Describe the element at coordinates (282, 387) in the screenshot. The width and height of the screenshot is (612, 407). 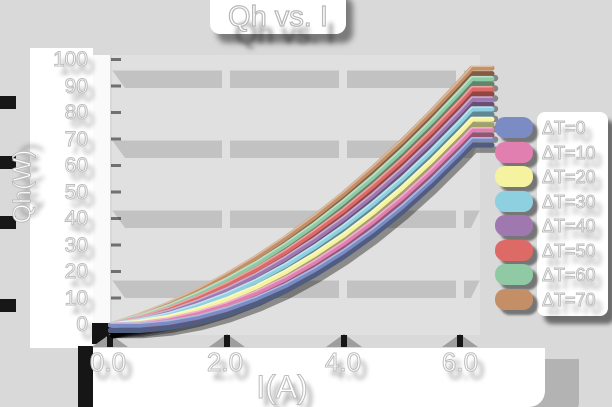
I see `x-axis-title: I(A)` at that location.